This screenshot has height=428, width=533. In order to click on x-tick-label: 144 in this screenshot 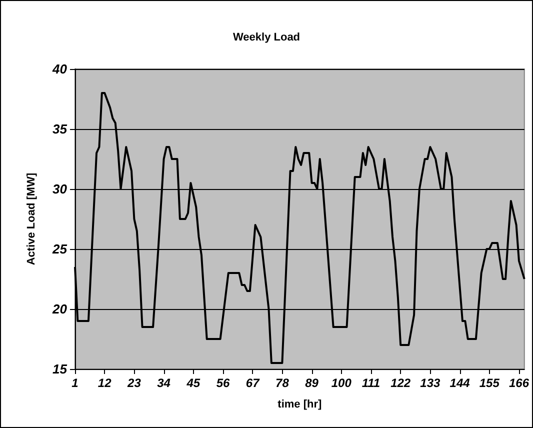, I will do `click(460, 383)`.